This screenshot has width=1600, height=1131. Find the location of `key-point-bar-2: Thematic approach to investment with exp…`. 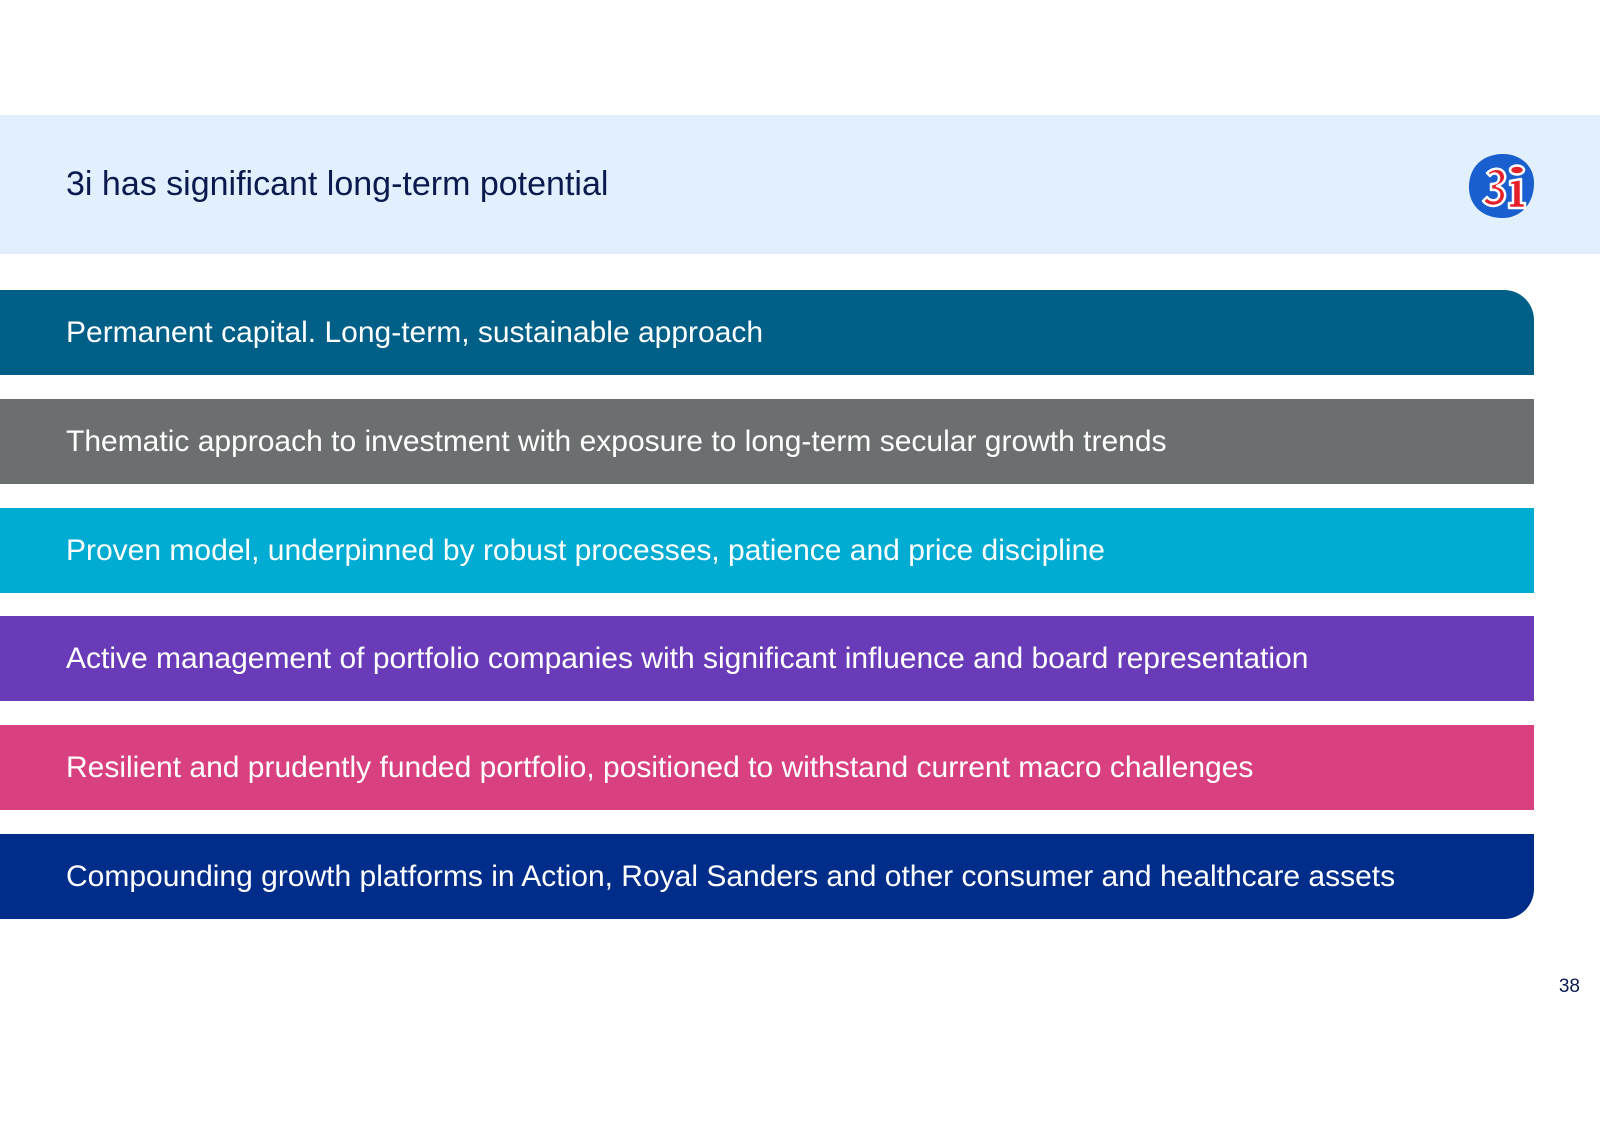

key-point-bar-2: Thematic approach to investment with exp… is located at coordinates (767, 441).